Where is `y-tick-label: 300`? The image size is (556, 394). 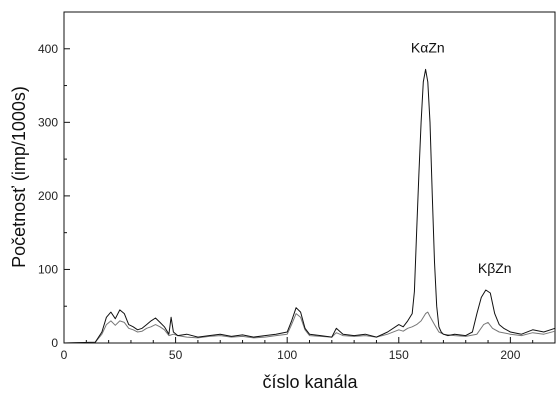
y-tick-label: 300 is located at coordinates (48, 122).